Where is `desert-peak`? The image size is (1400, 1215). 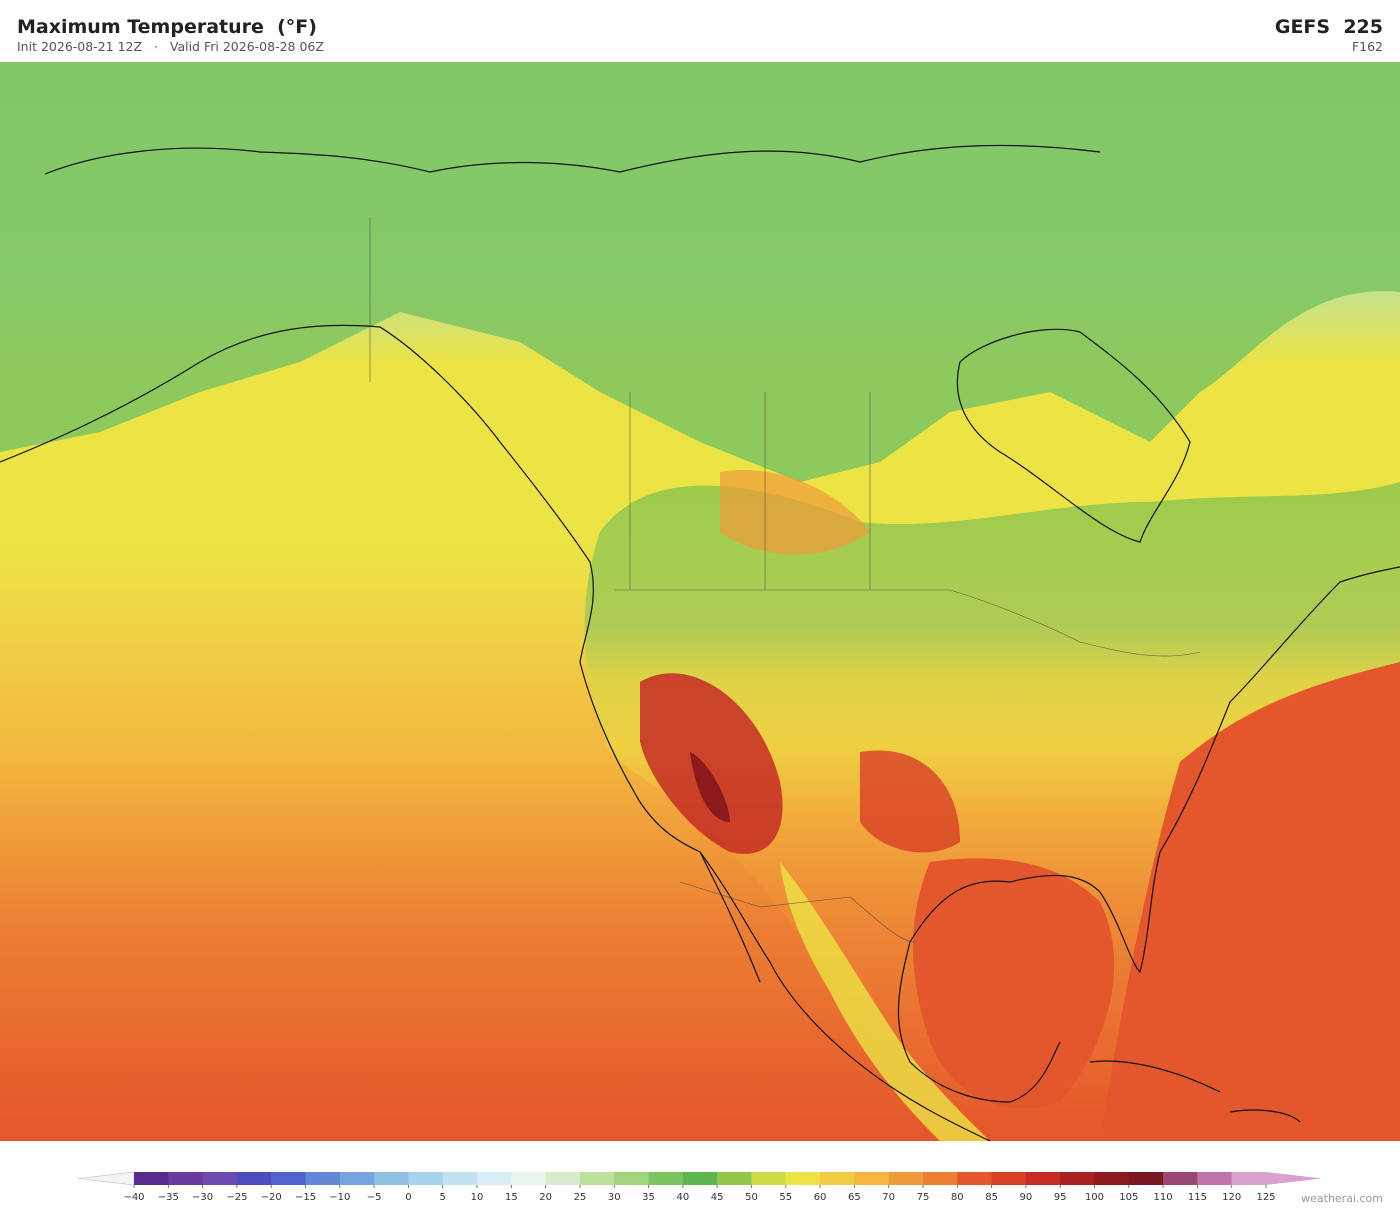 desert-peak is located at coordinates (710, 787).